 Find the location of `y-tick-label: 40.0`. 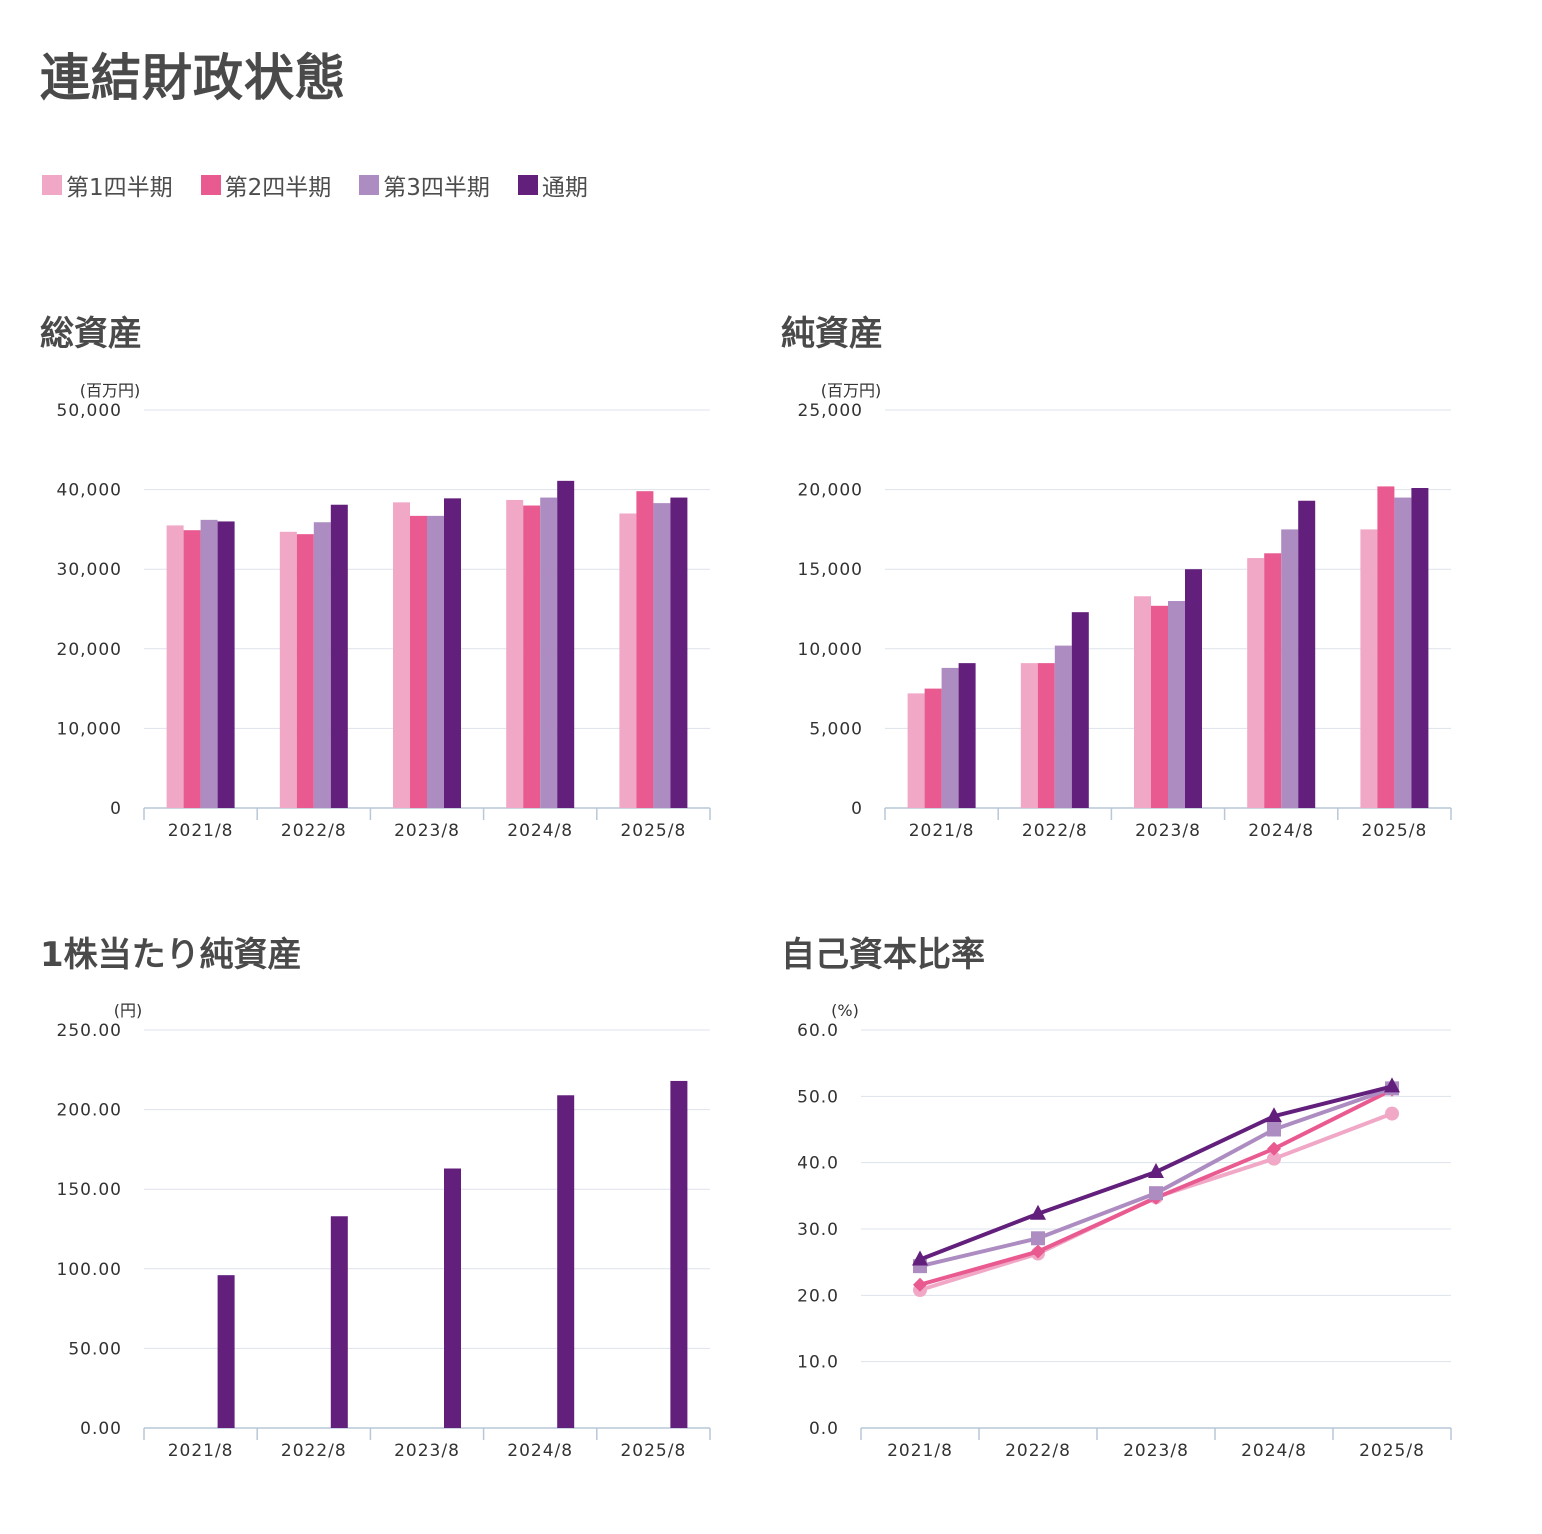

y-tick-label: 40.0 is located at coordinates (818, 1164).